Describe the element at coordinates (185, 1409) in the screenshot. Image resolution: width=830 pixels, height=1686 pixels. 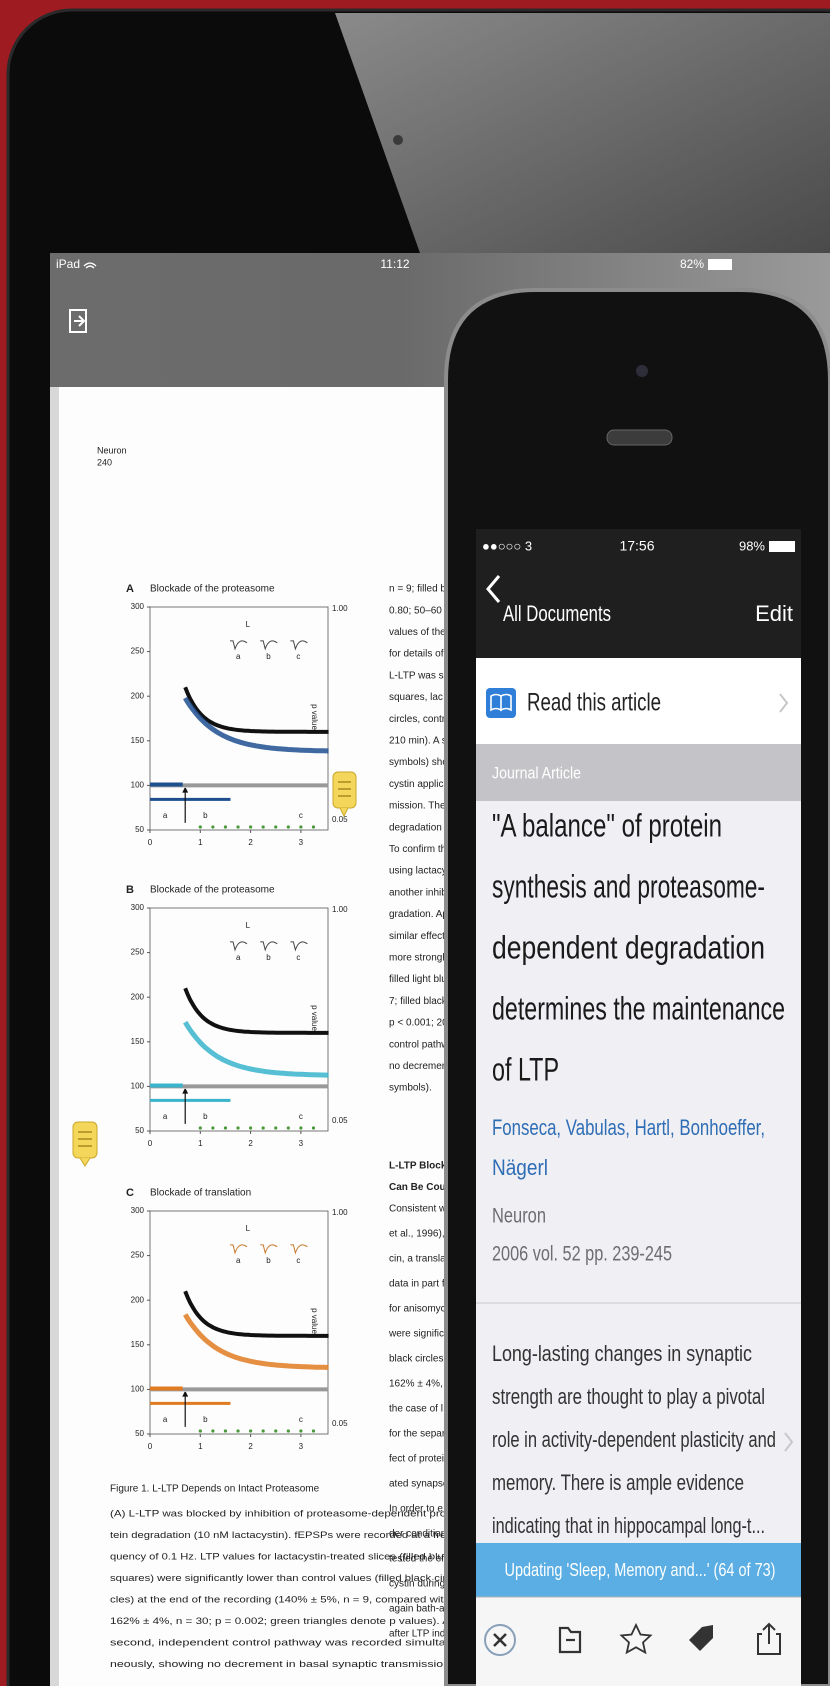
I see `tetanus-arrow` at that location.